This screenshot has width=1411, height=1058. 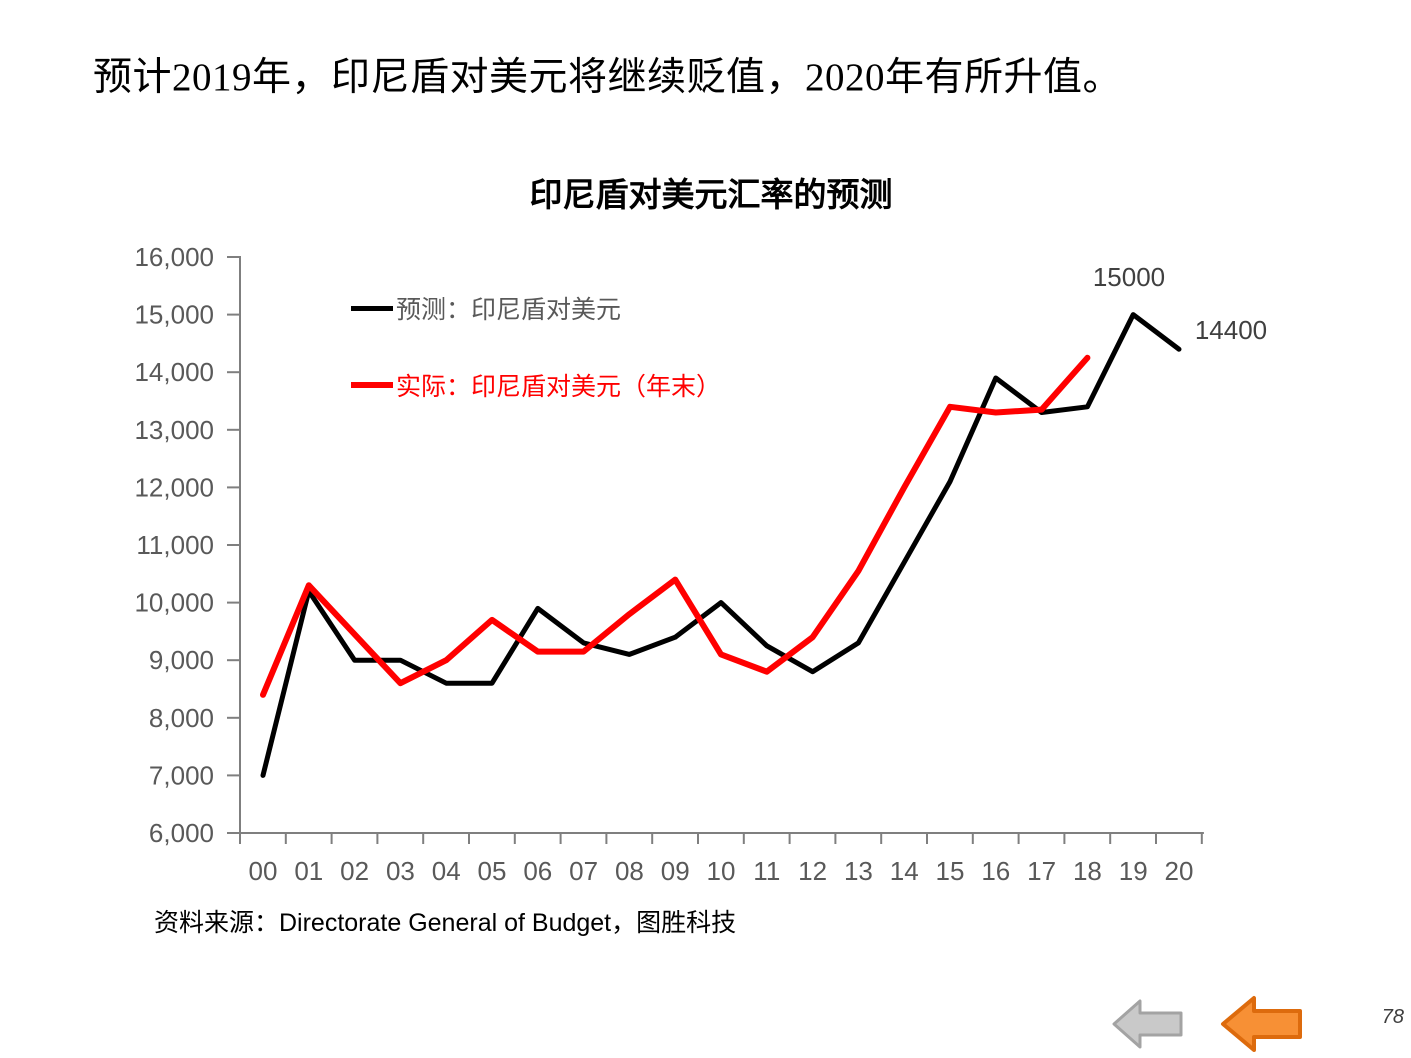 What do you see at coordinates (711, 196) in the screenshot?
I see `chart-title: 印尼盾对美元汇率的预测` at bounding box center [711, 196].